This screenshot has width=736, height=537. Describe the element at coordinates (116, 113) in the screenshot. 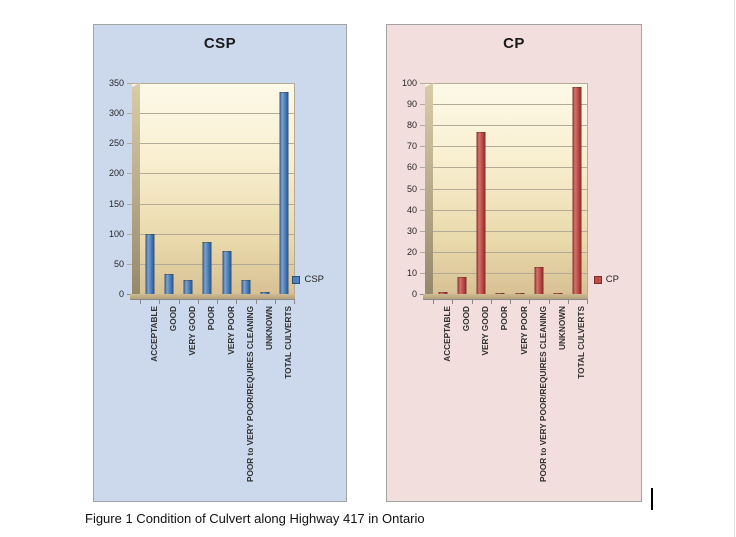

I see `y-axis-label: 300` at that location.